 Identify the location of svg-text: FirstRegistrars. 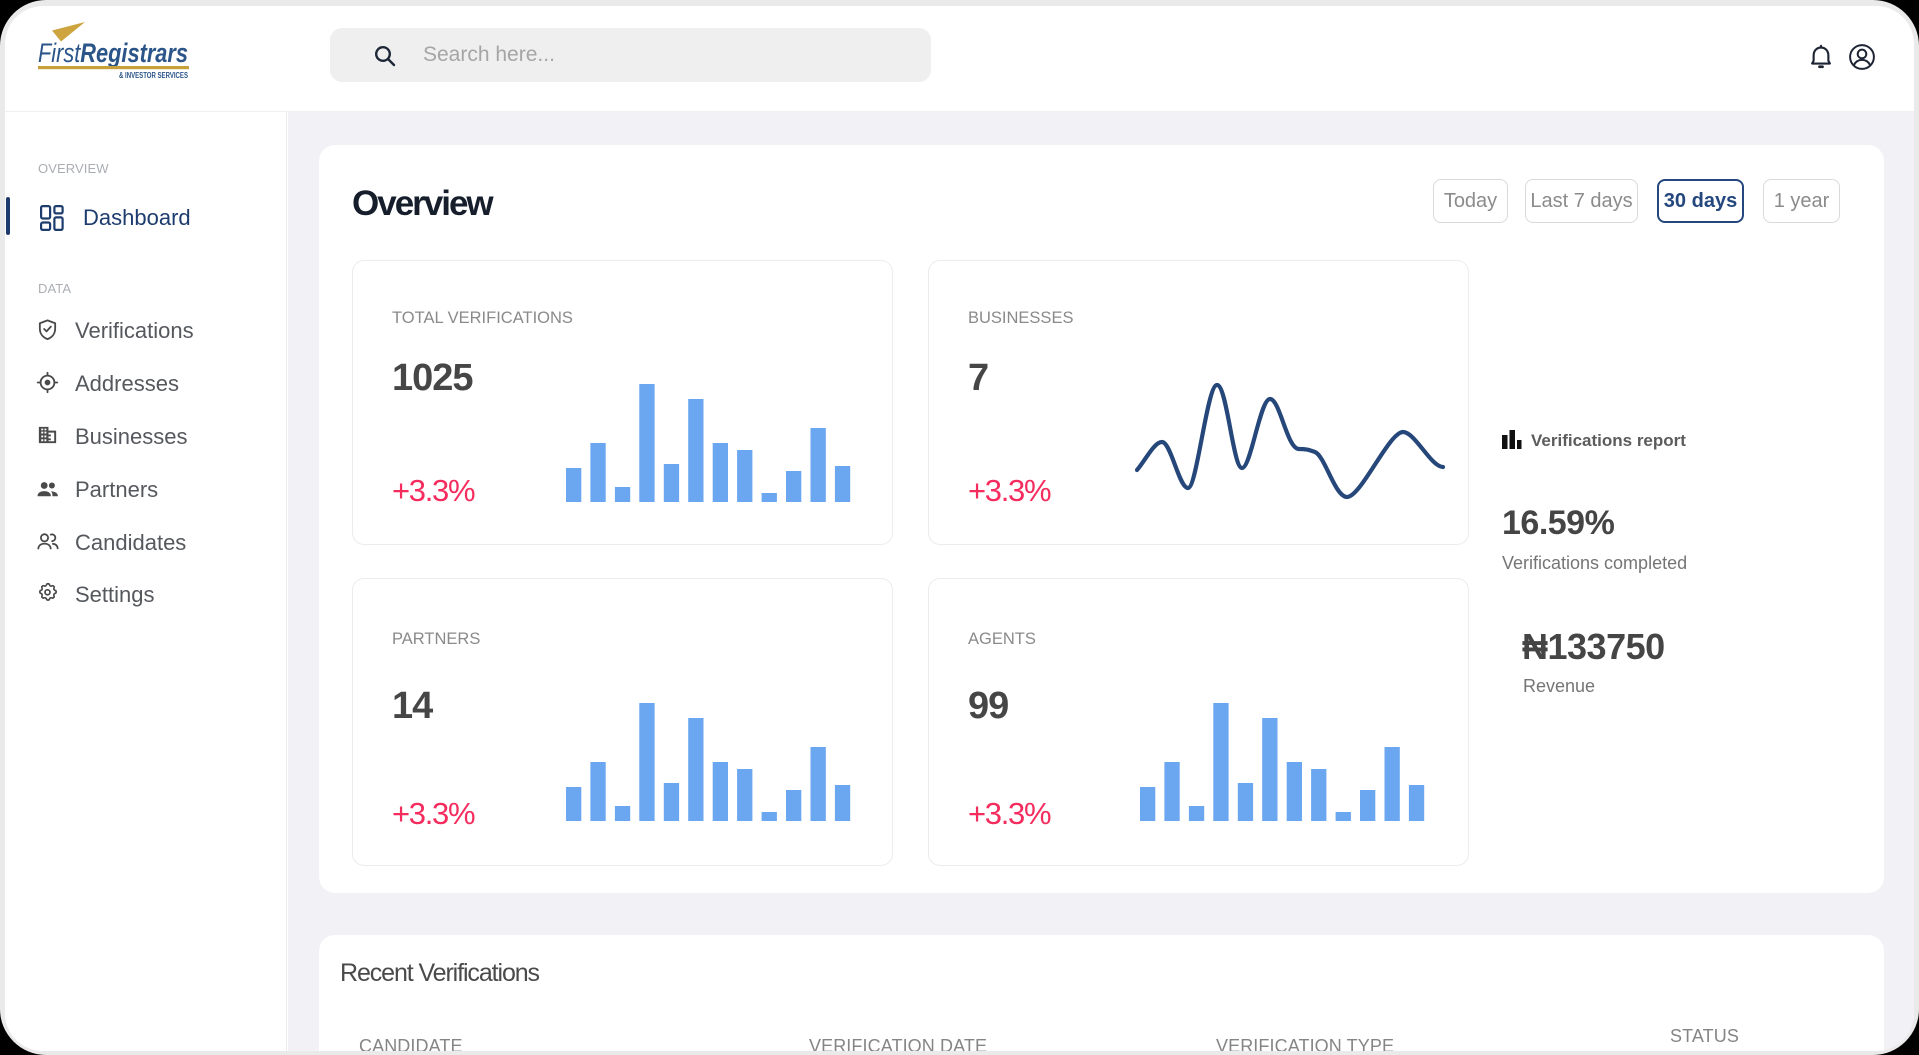
(113, 53).